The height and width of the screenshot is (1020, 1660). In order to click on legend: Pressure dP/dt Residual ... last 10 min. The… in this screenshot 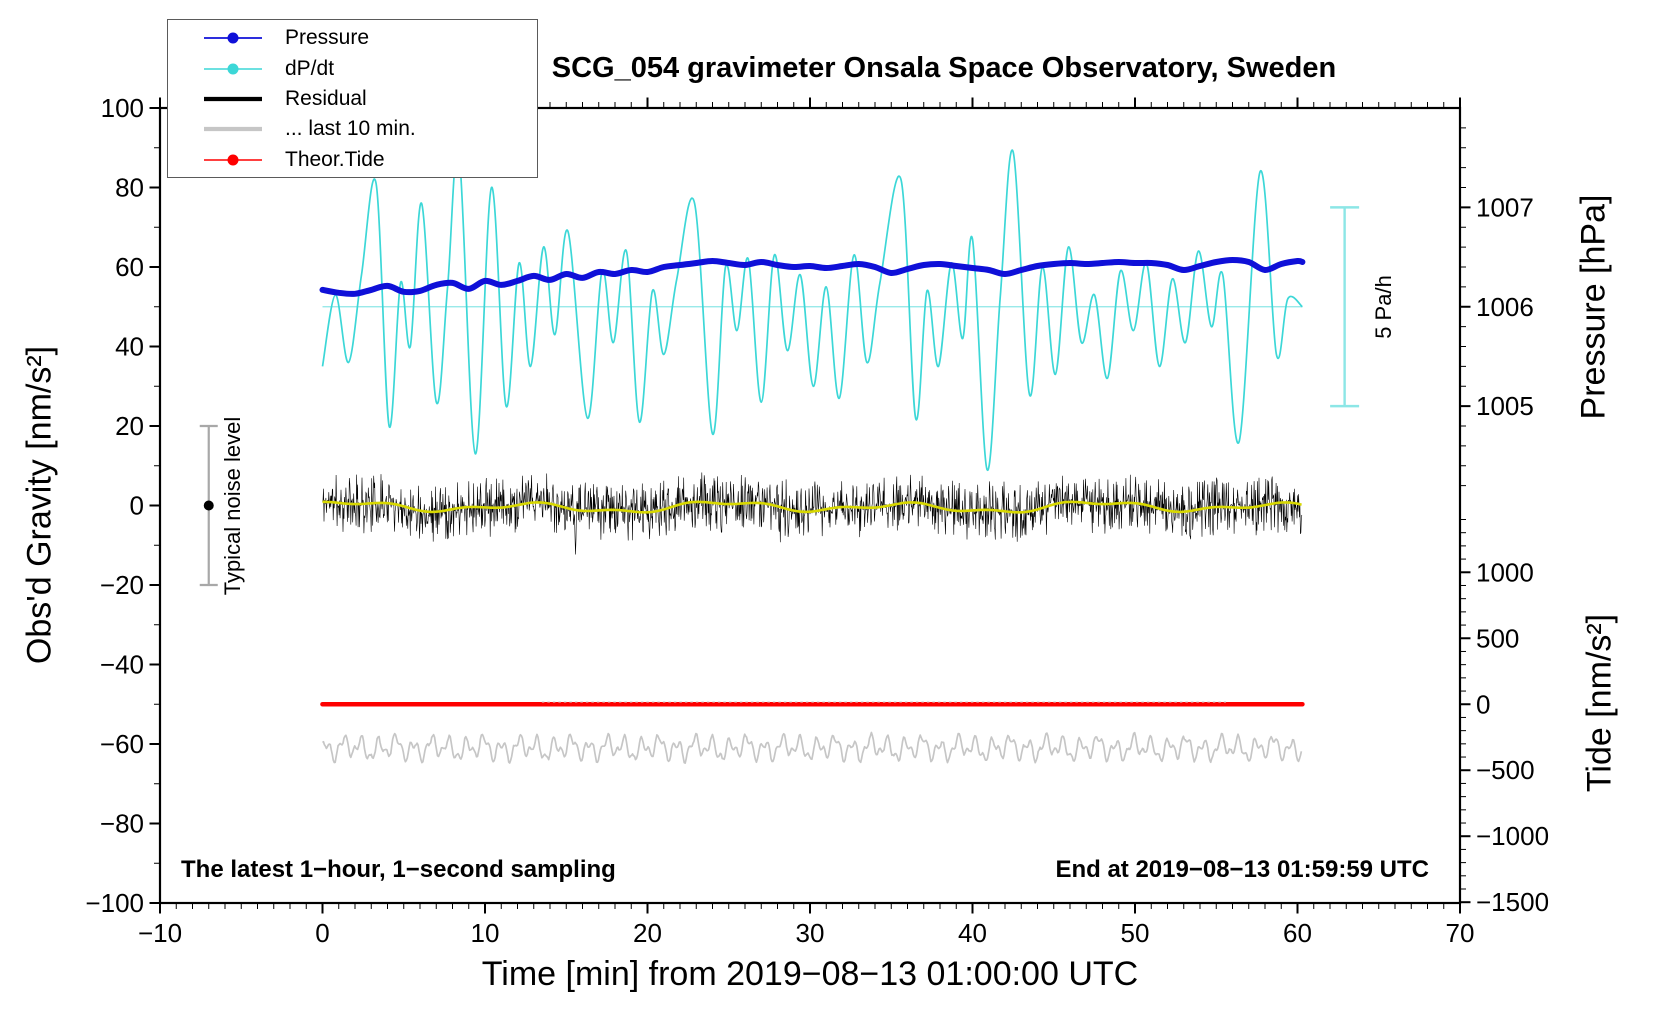, I will do `click(352, 98)`.